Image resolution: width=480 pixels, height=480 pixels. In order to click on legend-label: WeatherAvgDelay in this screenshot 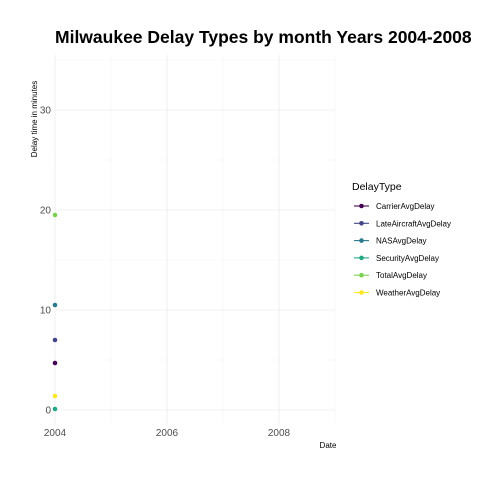, I will do `click(408, 293)`.